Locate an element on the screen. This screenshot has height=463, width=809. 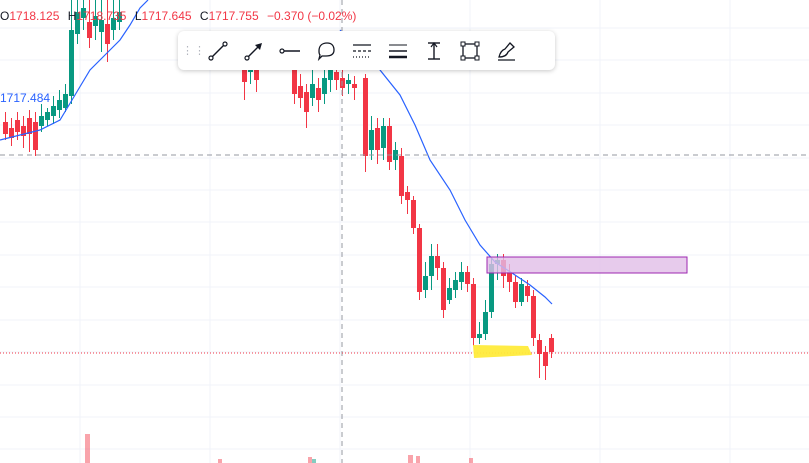
open-key: O is located at coordinates (5, 16).